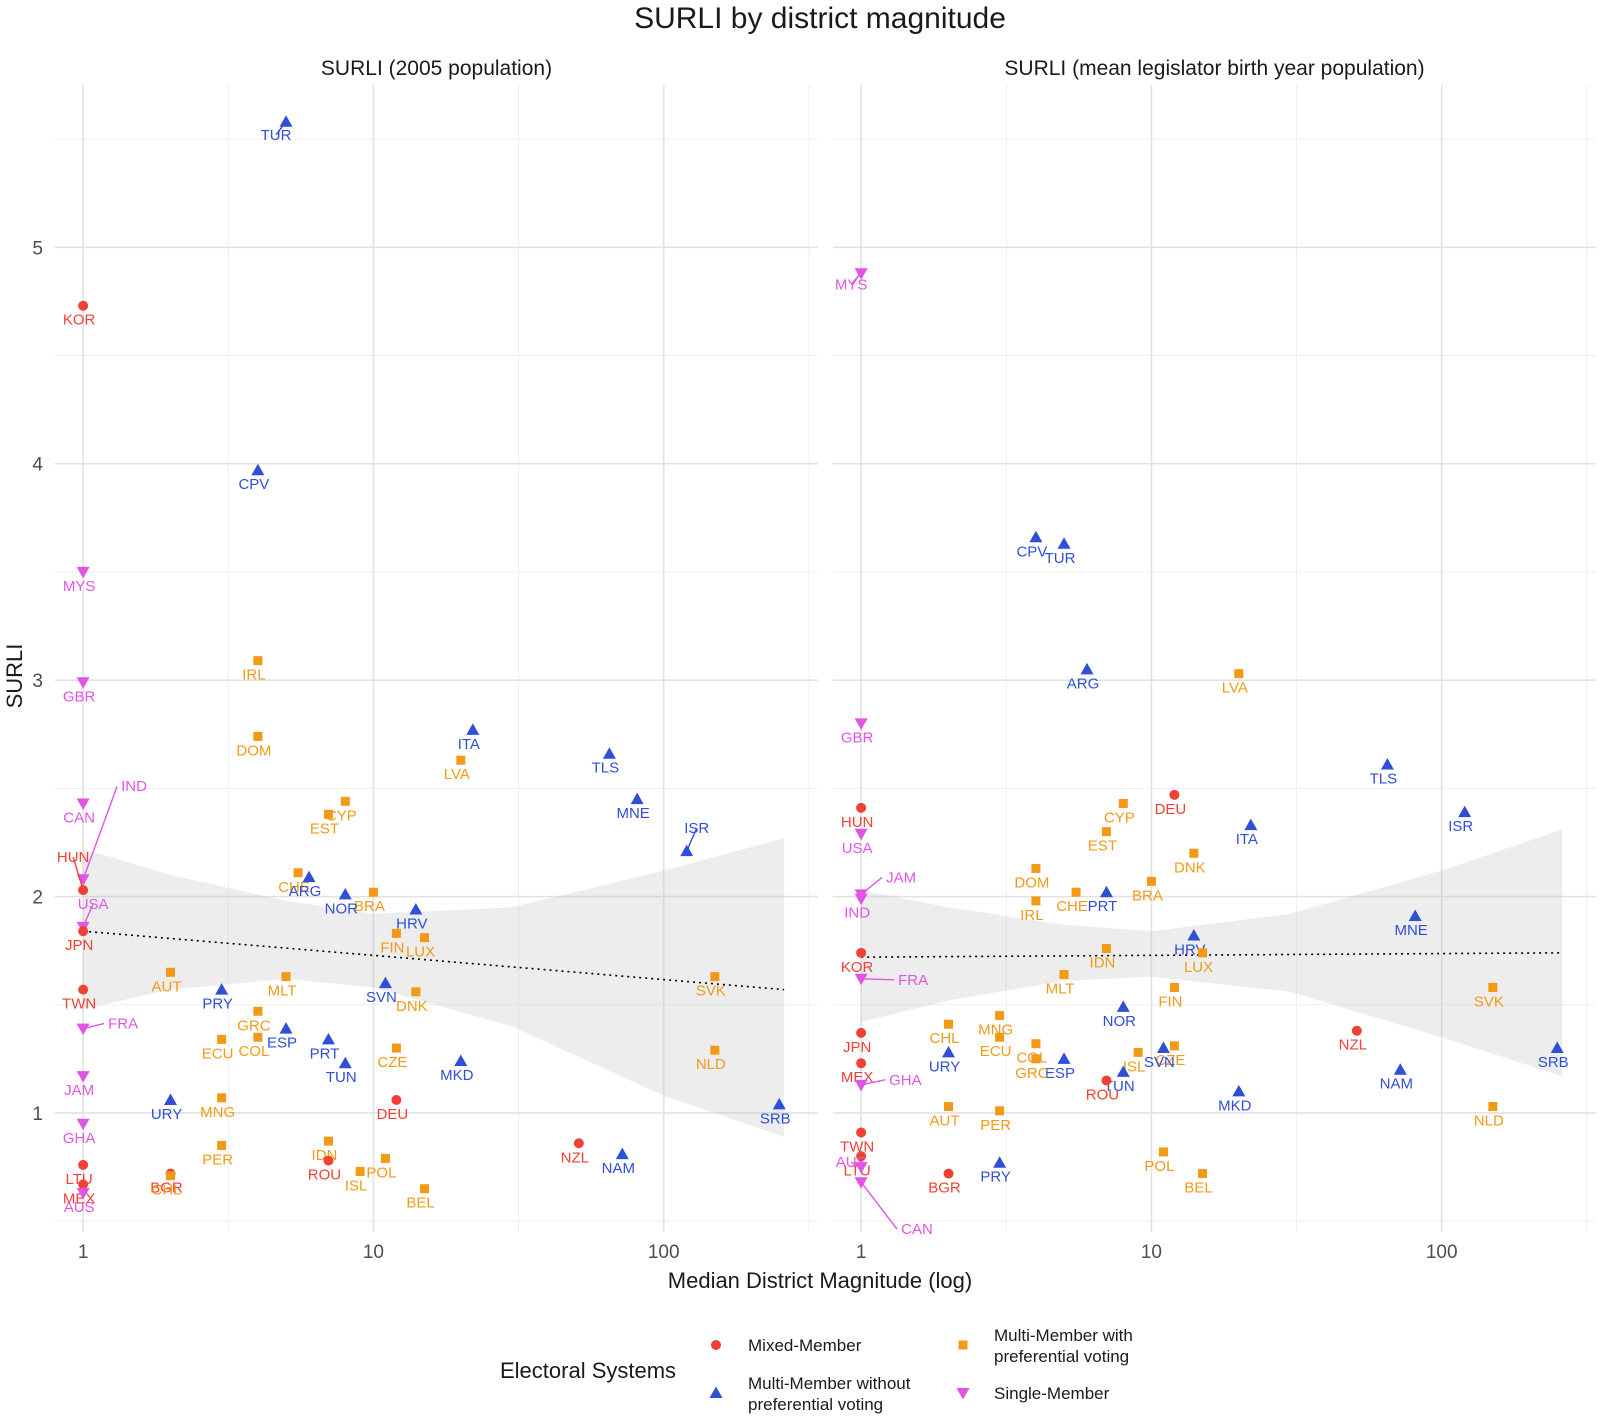 Image resolution: width=1600 pixels, height=1416 pixels. What do you see at coordinates (861, 1252) in the screenshot?
I see `x-tick-label: 1` at bounding box center [861, 1252].